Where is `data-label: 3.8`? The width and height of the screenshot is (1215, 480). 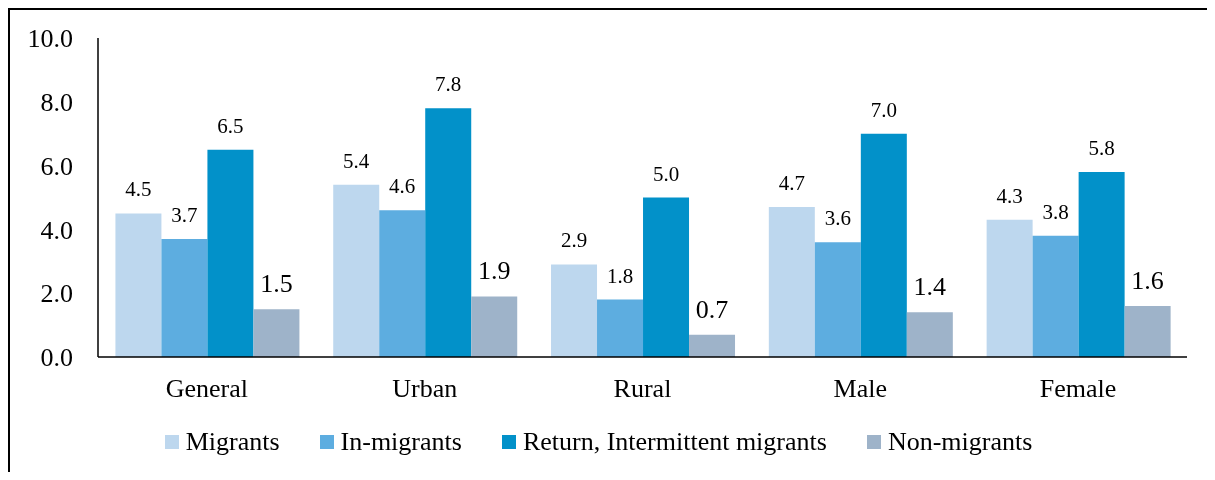
data-label: 3.8 is located at coordinates (1055, 211).